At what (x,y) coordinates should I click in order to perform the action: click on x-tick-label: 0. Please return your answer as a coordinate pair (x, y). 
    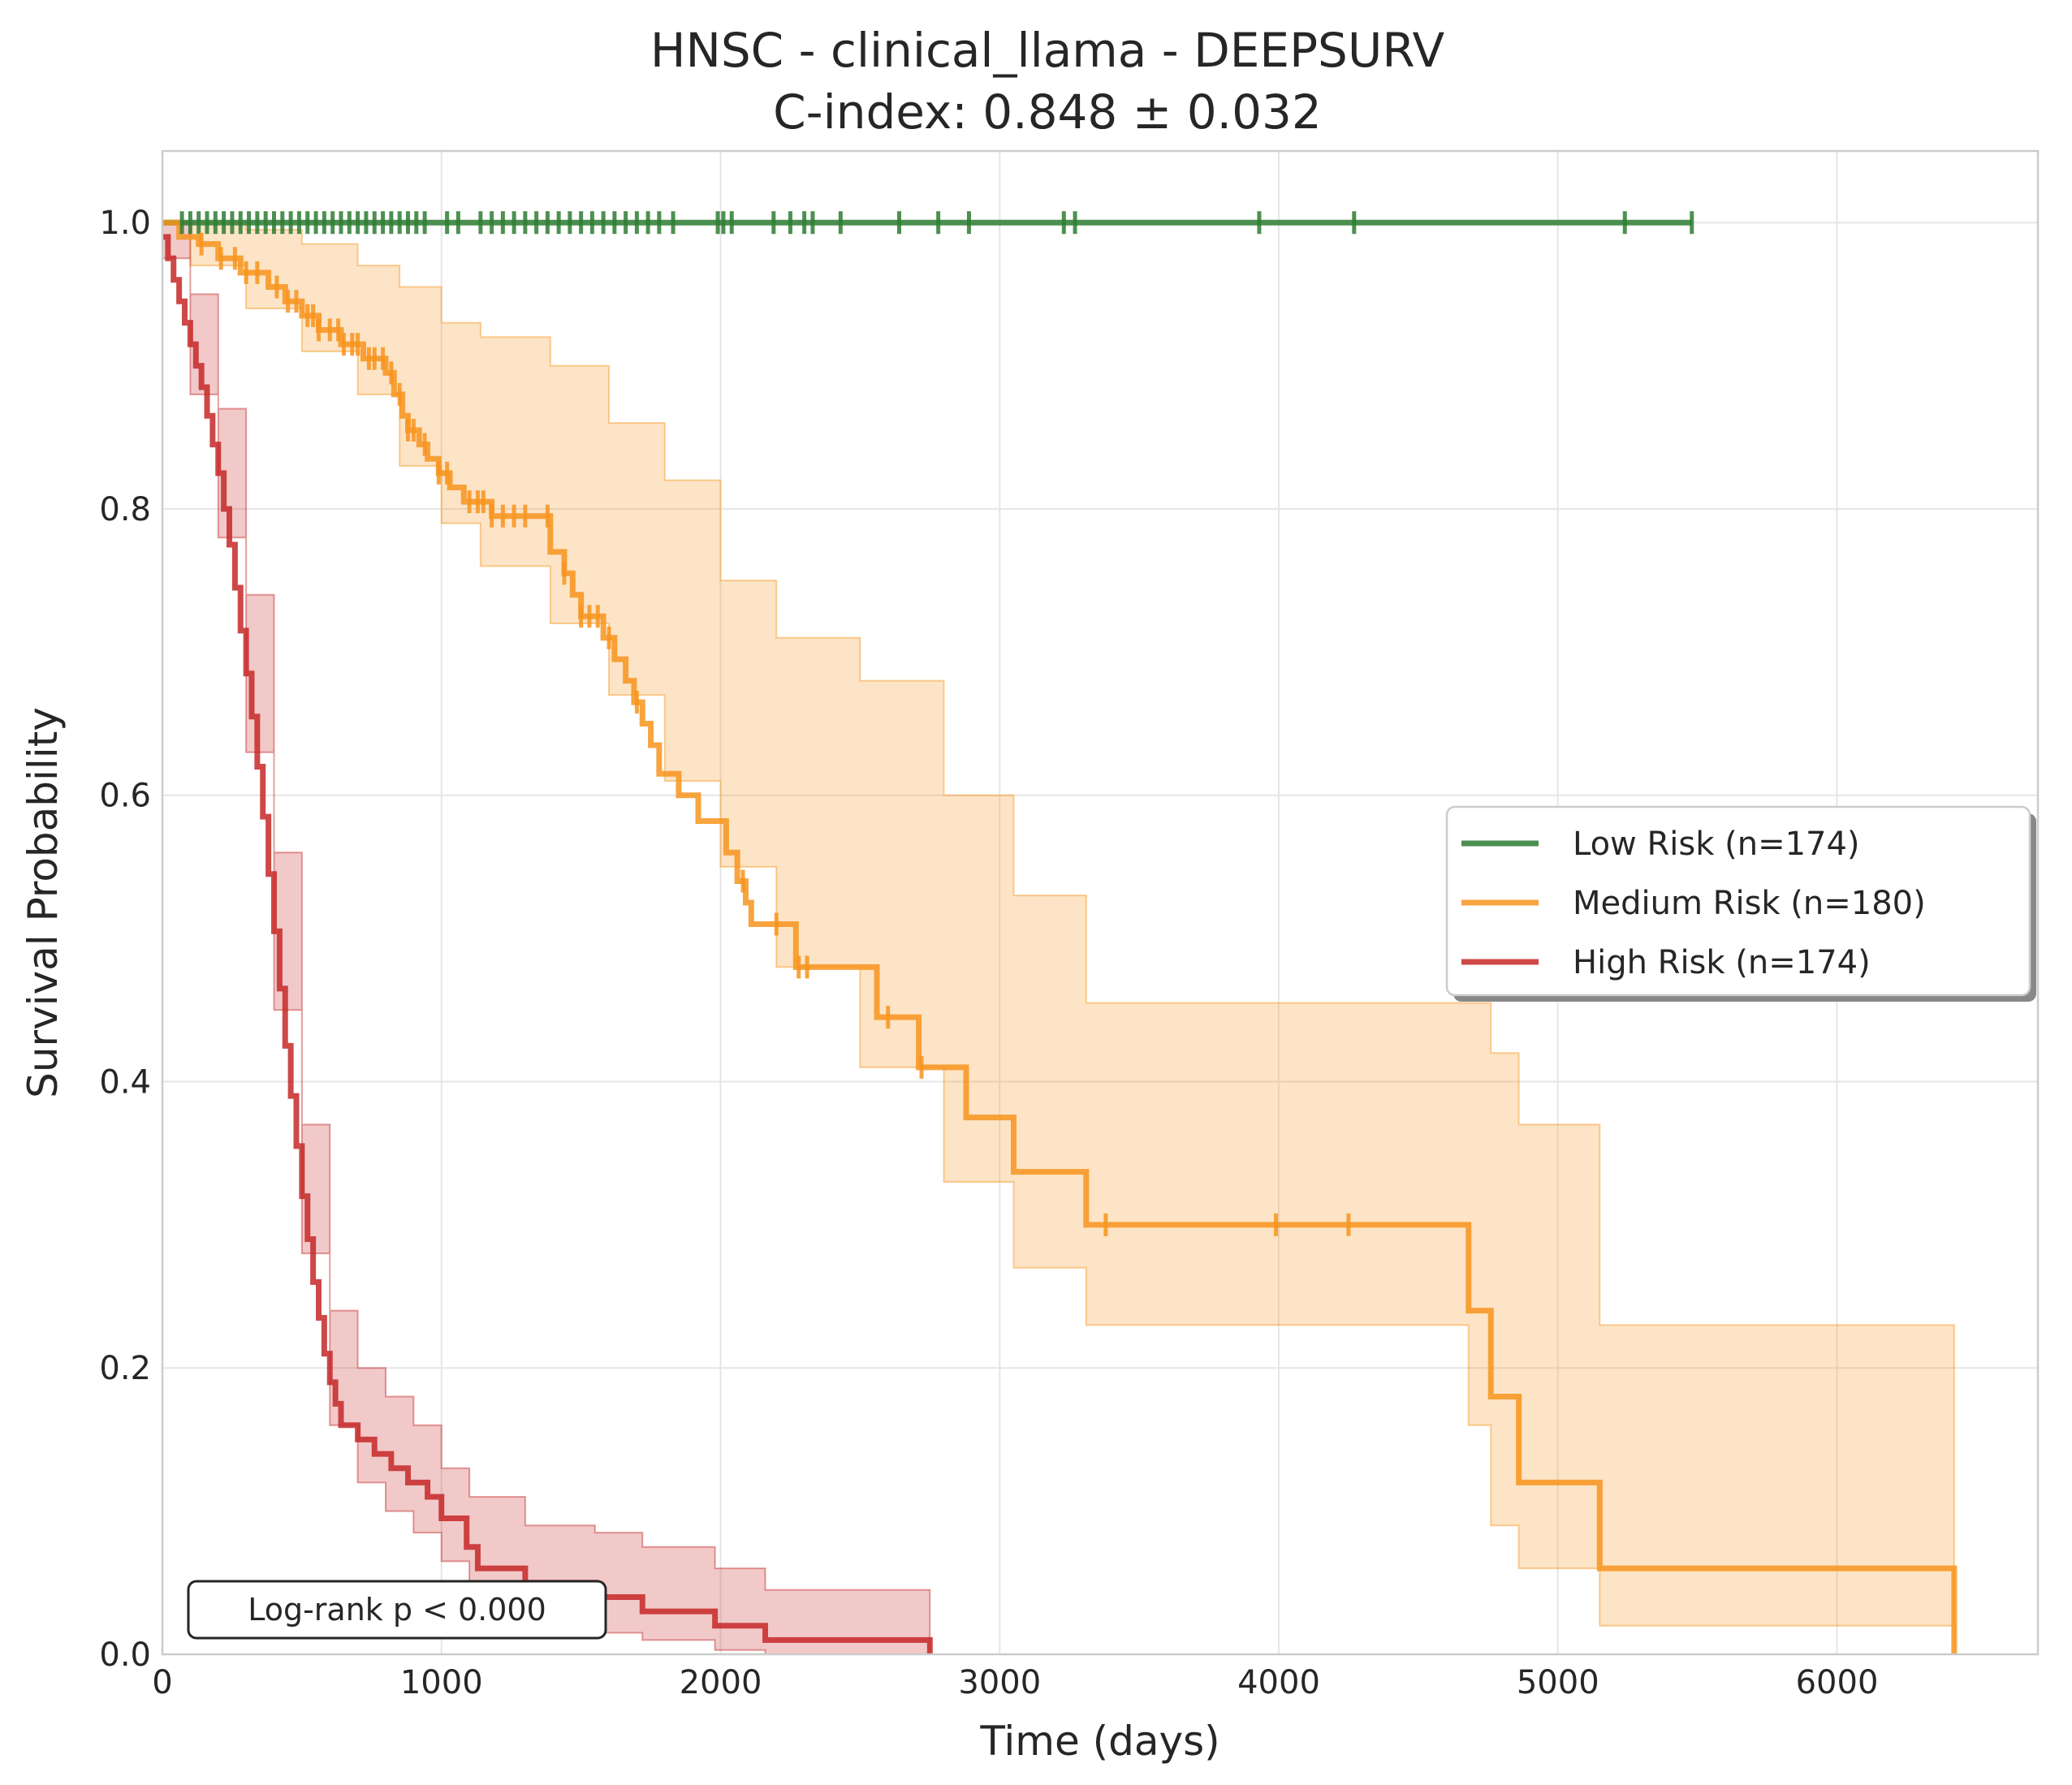
    Looking at the image, I should click on (162, 1682).